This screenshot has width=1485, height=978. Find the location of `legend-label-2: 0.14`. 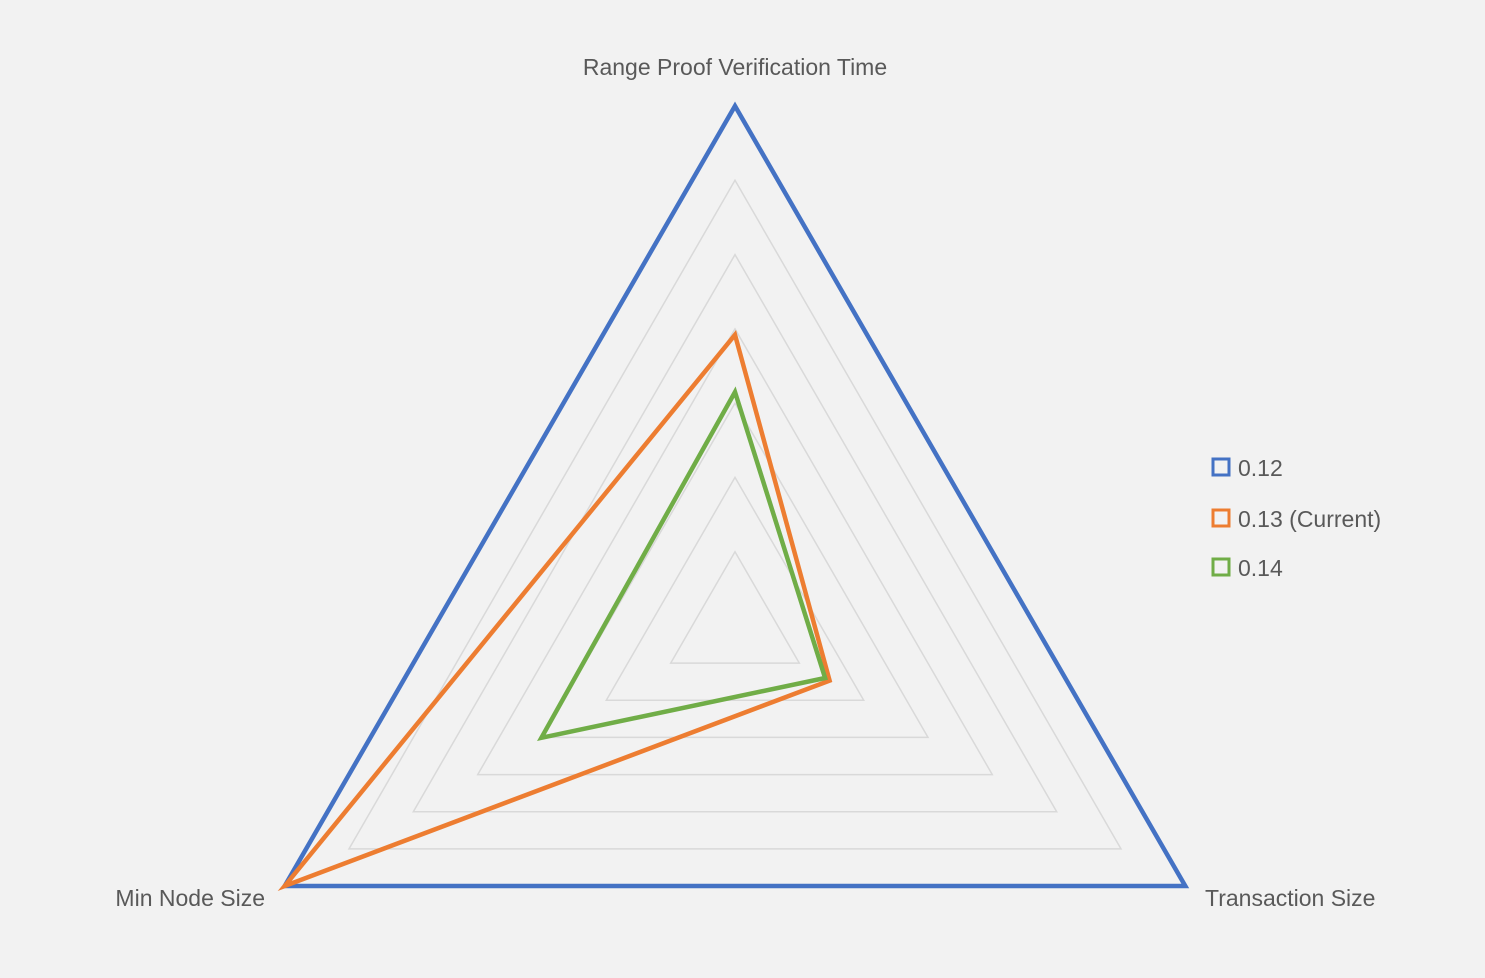

legend-label-2: 0.14 is located at coordinates (1260, 568).